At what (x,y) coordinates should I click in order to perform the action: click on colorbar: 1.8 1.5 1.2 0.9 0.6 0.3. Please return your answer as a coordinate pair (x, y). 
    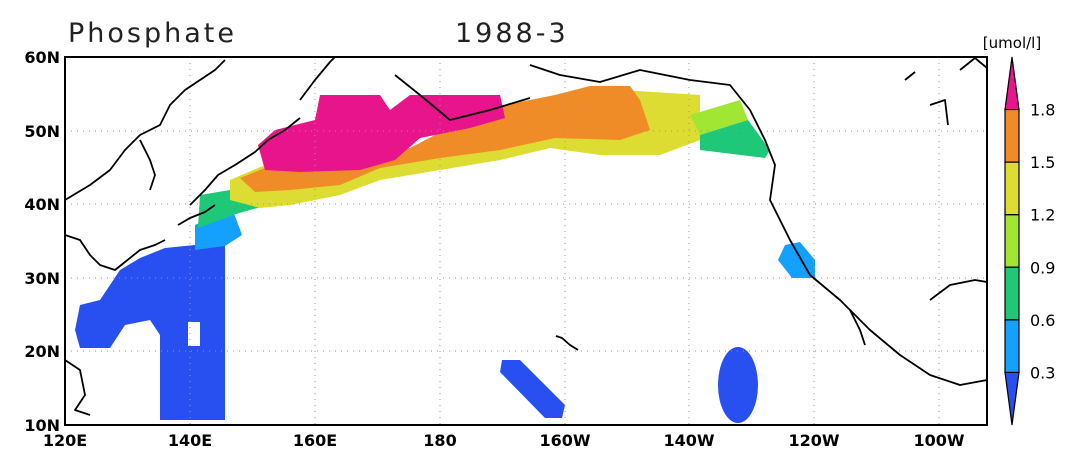
    Looking at the image, I should click on (1029, 241).